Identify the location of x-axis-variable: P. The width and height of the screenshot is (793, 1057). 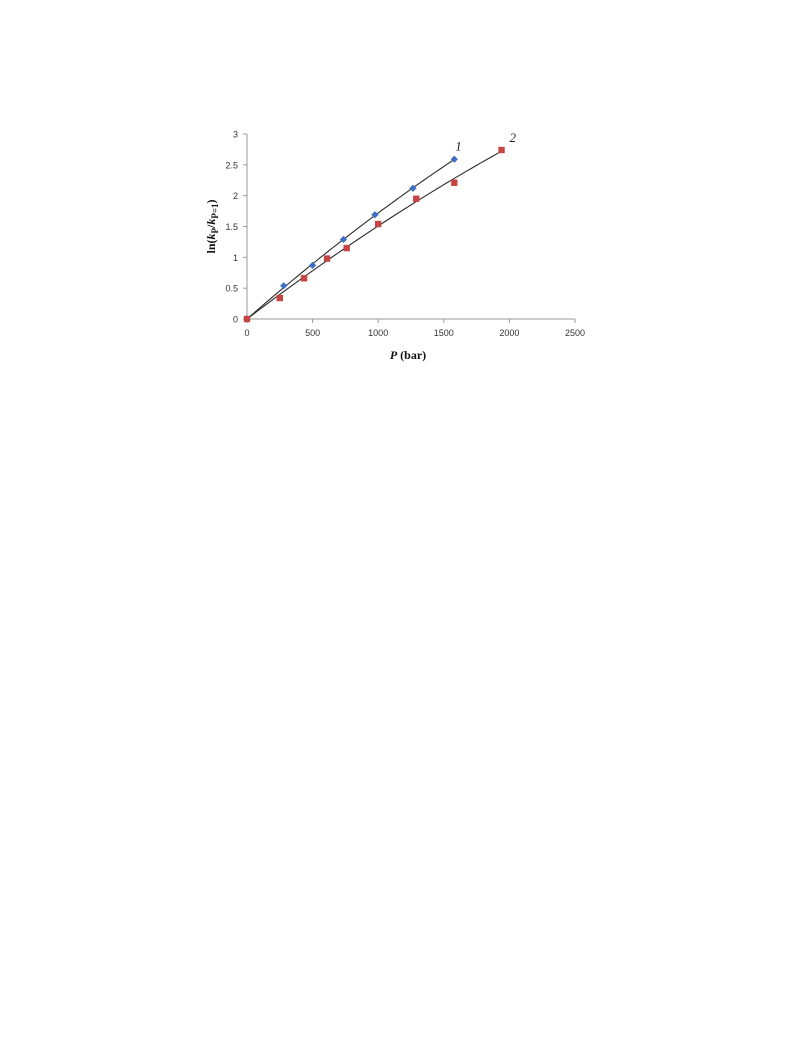
(394, 355).